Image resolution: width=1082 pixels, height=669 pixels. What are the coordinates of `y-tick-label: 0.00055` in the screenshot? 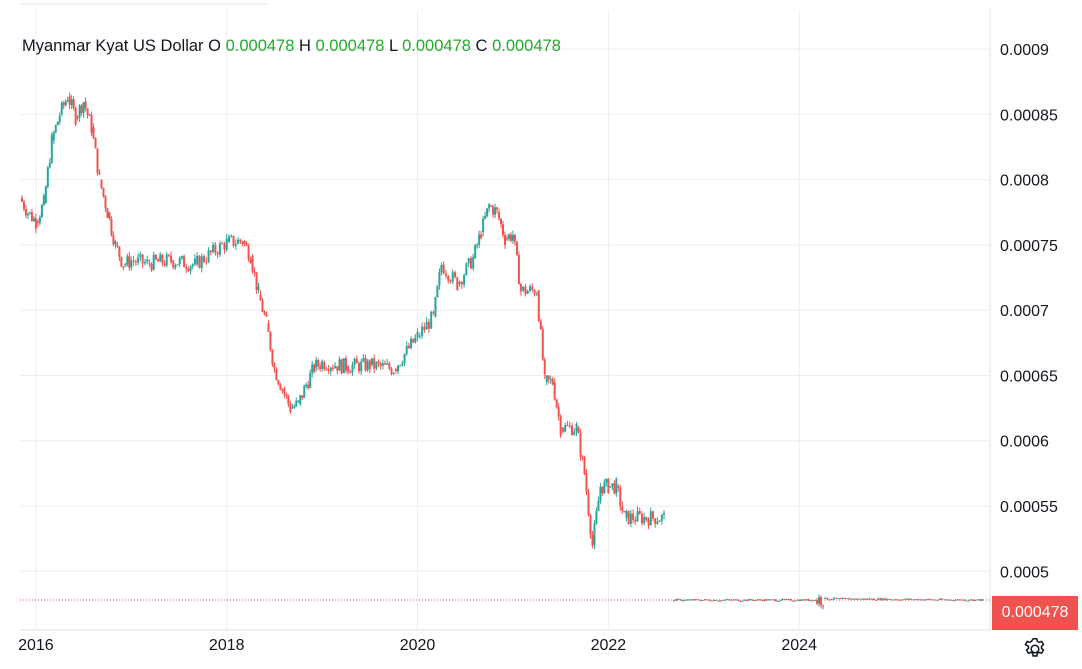 It's located at (1029, 507).